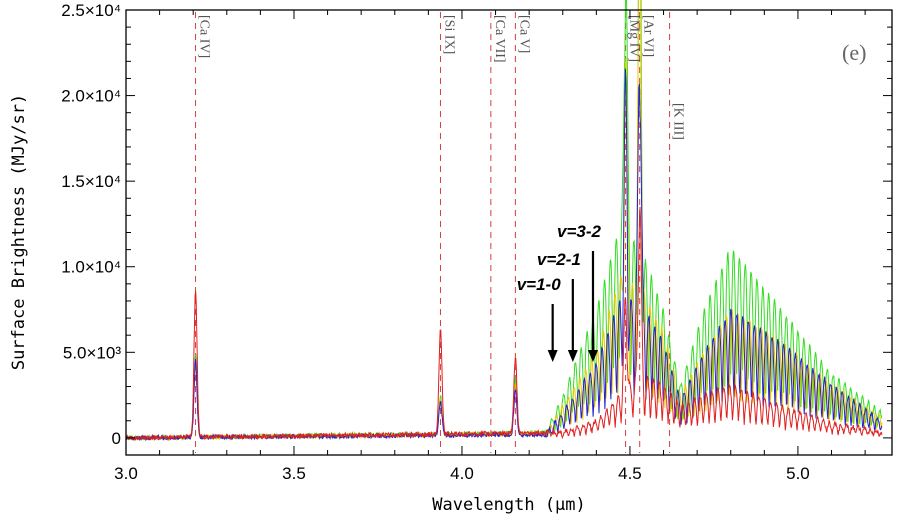  I want to click on vibration-band-label: v=1-0, so click(539, 284).